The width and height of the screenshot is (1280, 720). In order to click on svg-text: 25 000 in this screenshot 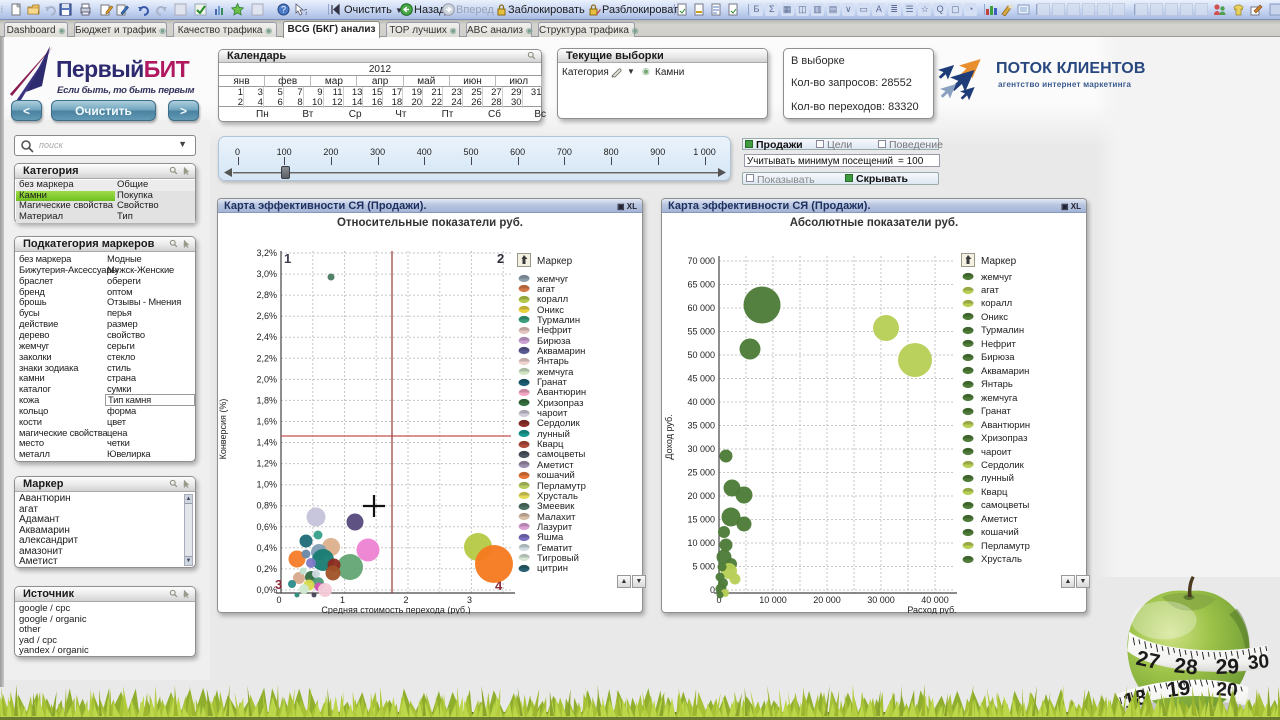, I will do `click(701, 473)`.